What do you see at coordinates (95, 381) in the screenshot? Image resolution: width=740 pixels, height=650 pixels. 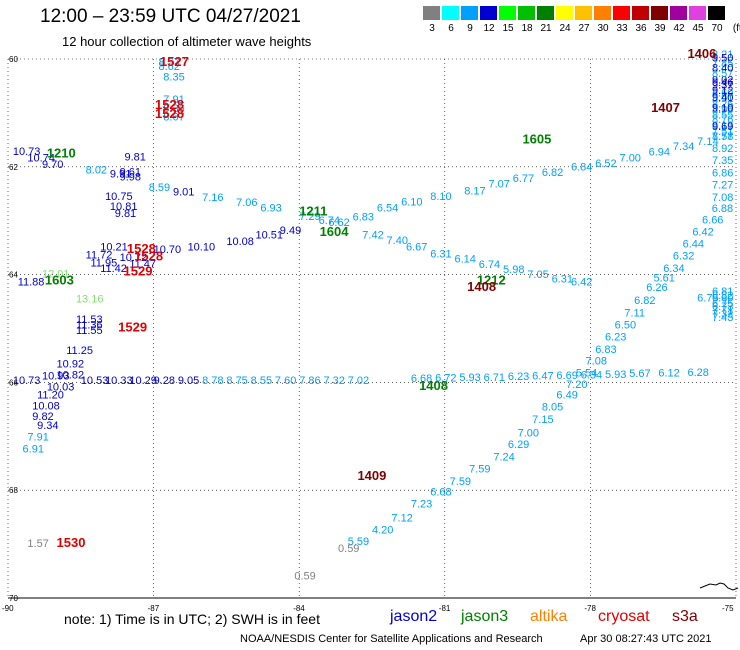 I see `wave-height-label: 10.53` at bounding box center [95, 381].